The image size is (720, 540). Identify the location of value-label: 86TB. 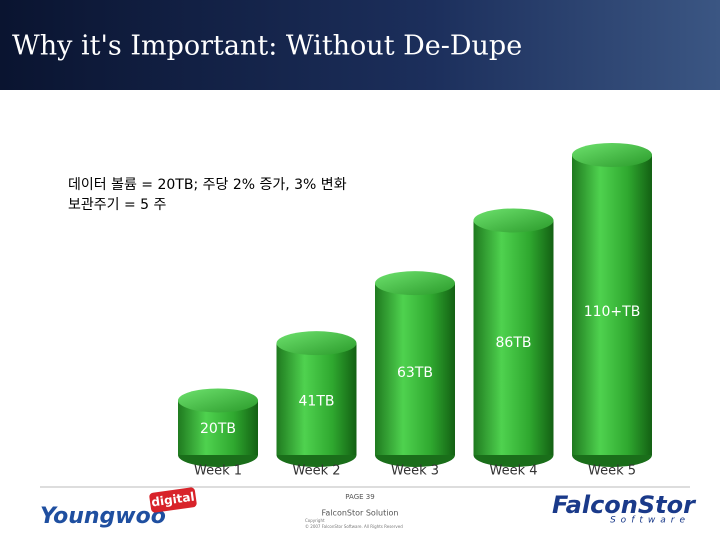
(514, 343).